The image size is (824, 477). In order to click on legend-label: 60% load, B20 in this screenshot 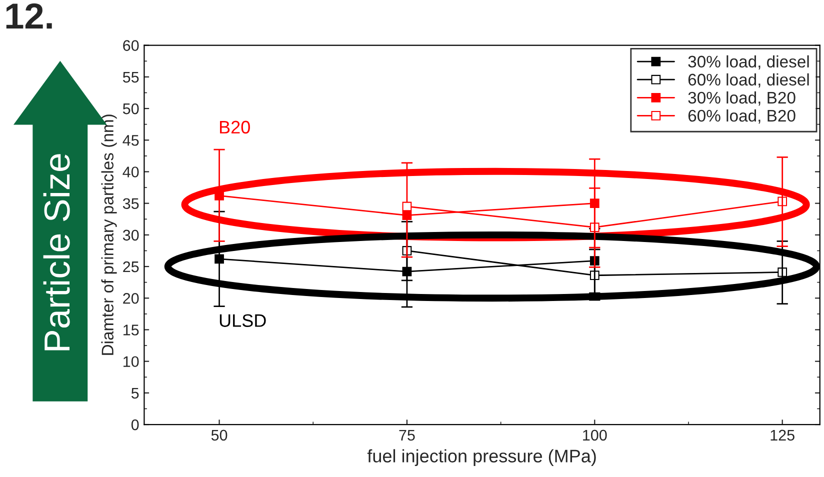, I will do `click(742, 116)`.